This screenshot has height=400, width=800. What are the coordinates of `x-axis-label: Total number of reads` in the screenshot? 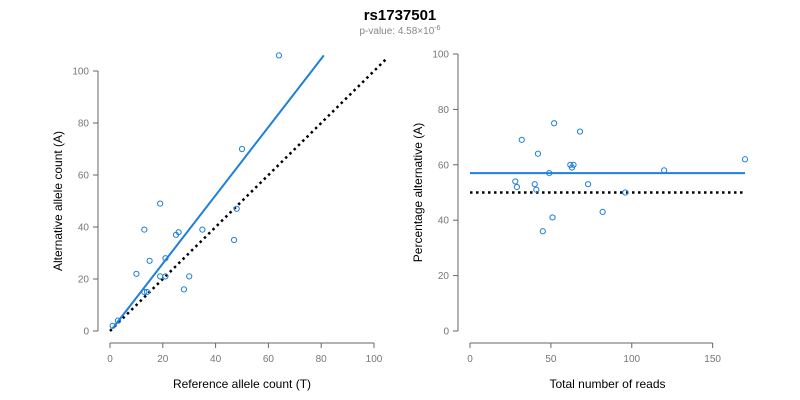 It's located at (607, 384).